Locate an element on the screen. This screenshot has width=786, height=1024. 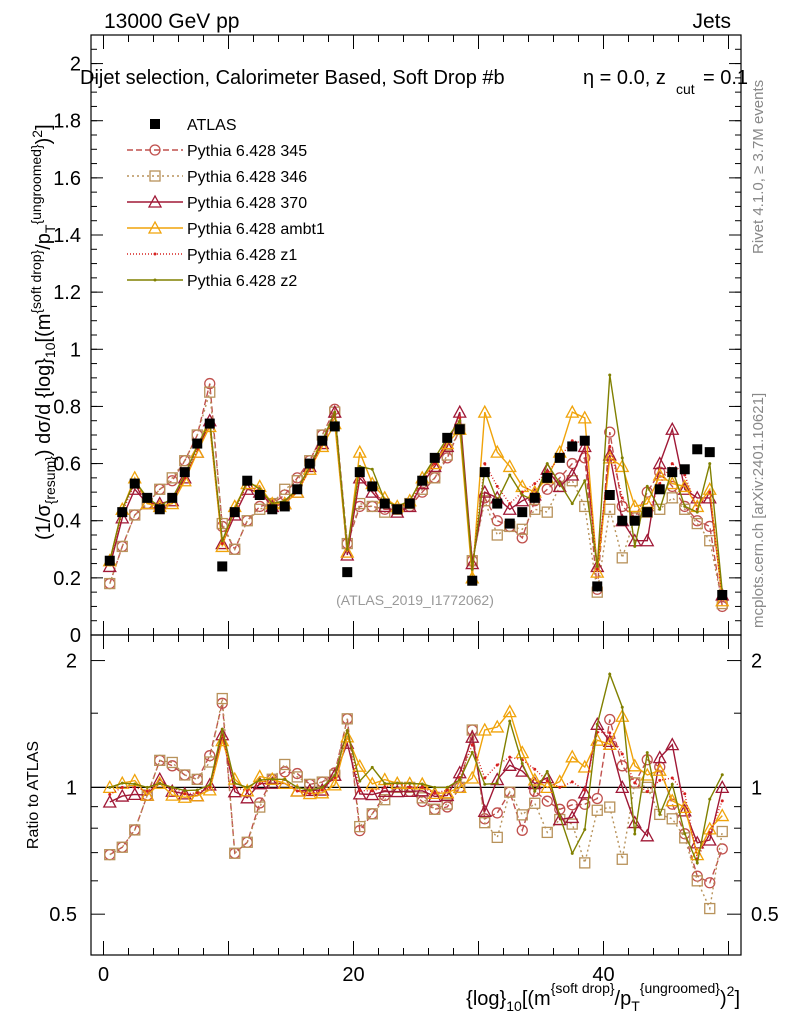
main-ytick-label: 1.6 is located at coordinates (67, 179).